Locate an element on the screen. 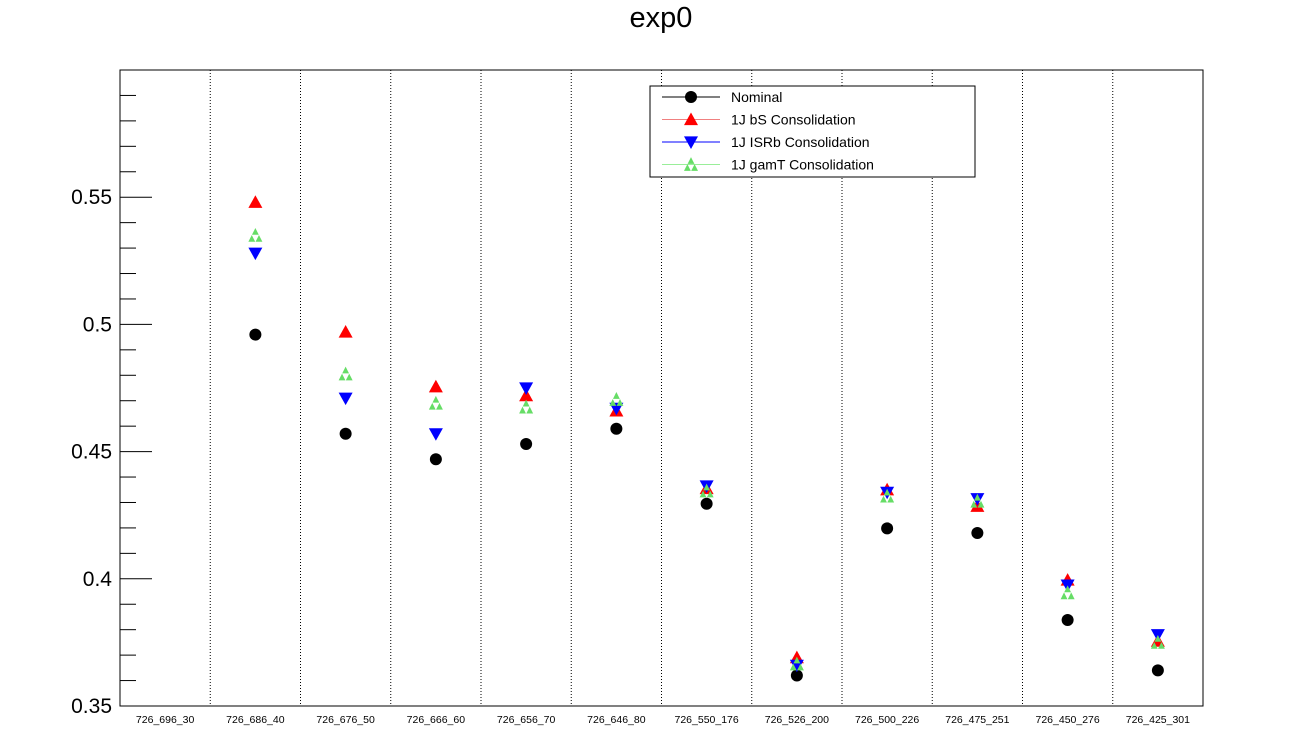  x-tick-label: 726_646_80 is located at coordinates (616, 720).